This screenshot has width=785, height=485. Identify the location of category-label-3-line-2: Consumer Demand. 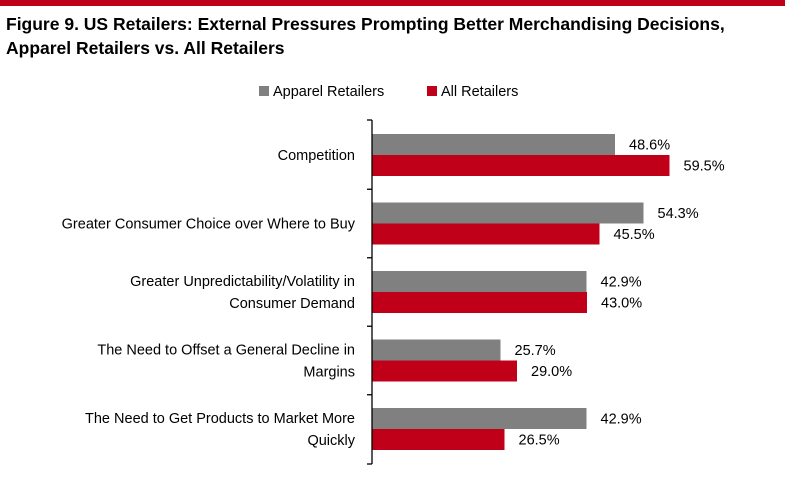
(292, 304).